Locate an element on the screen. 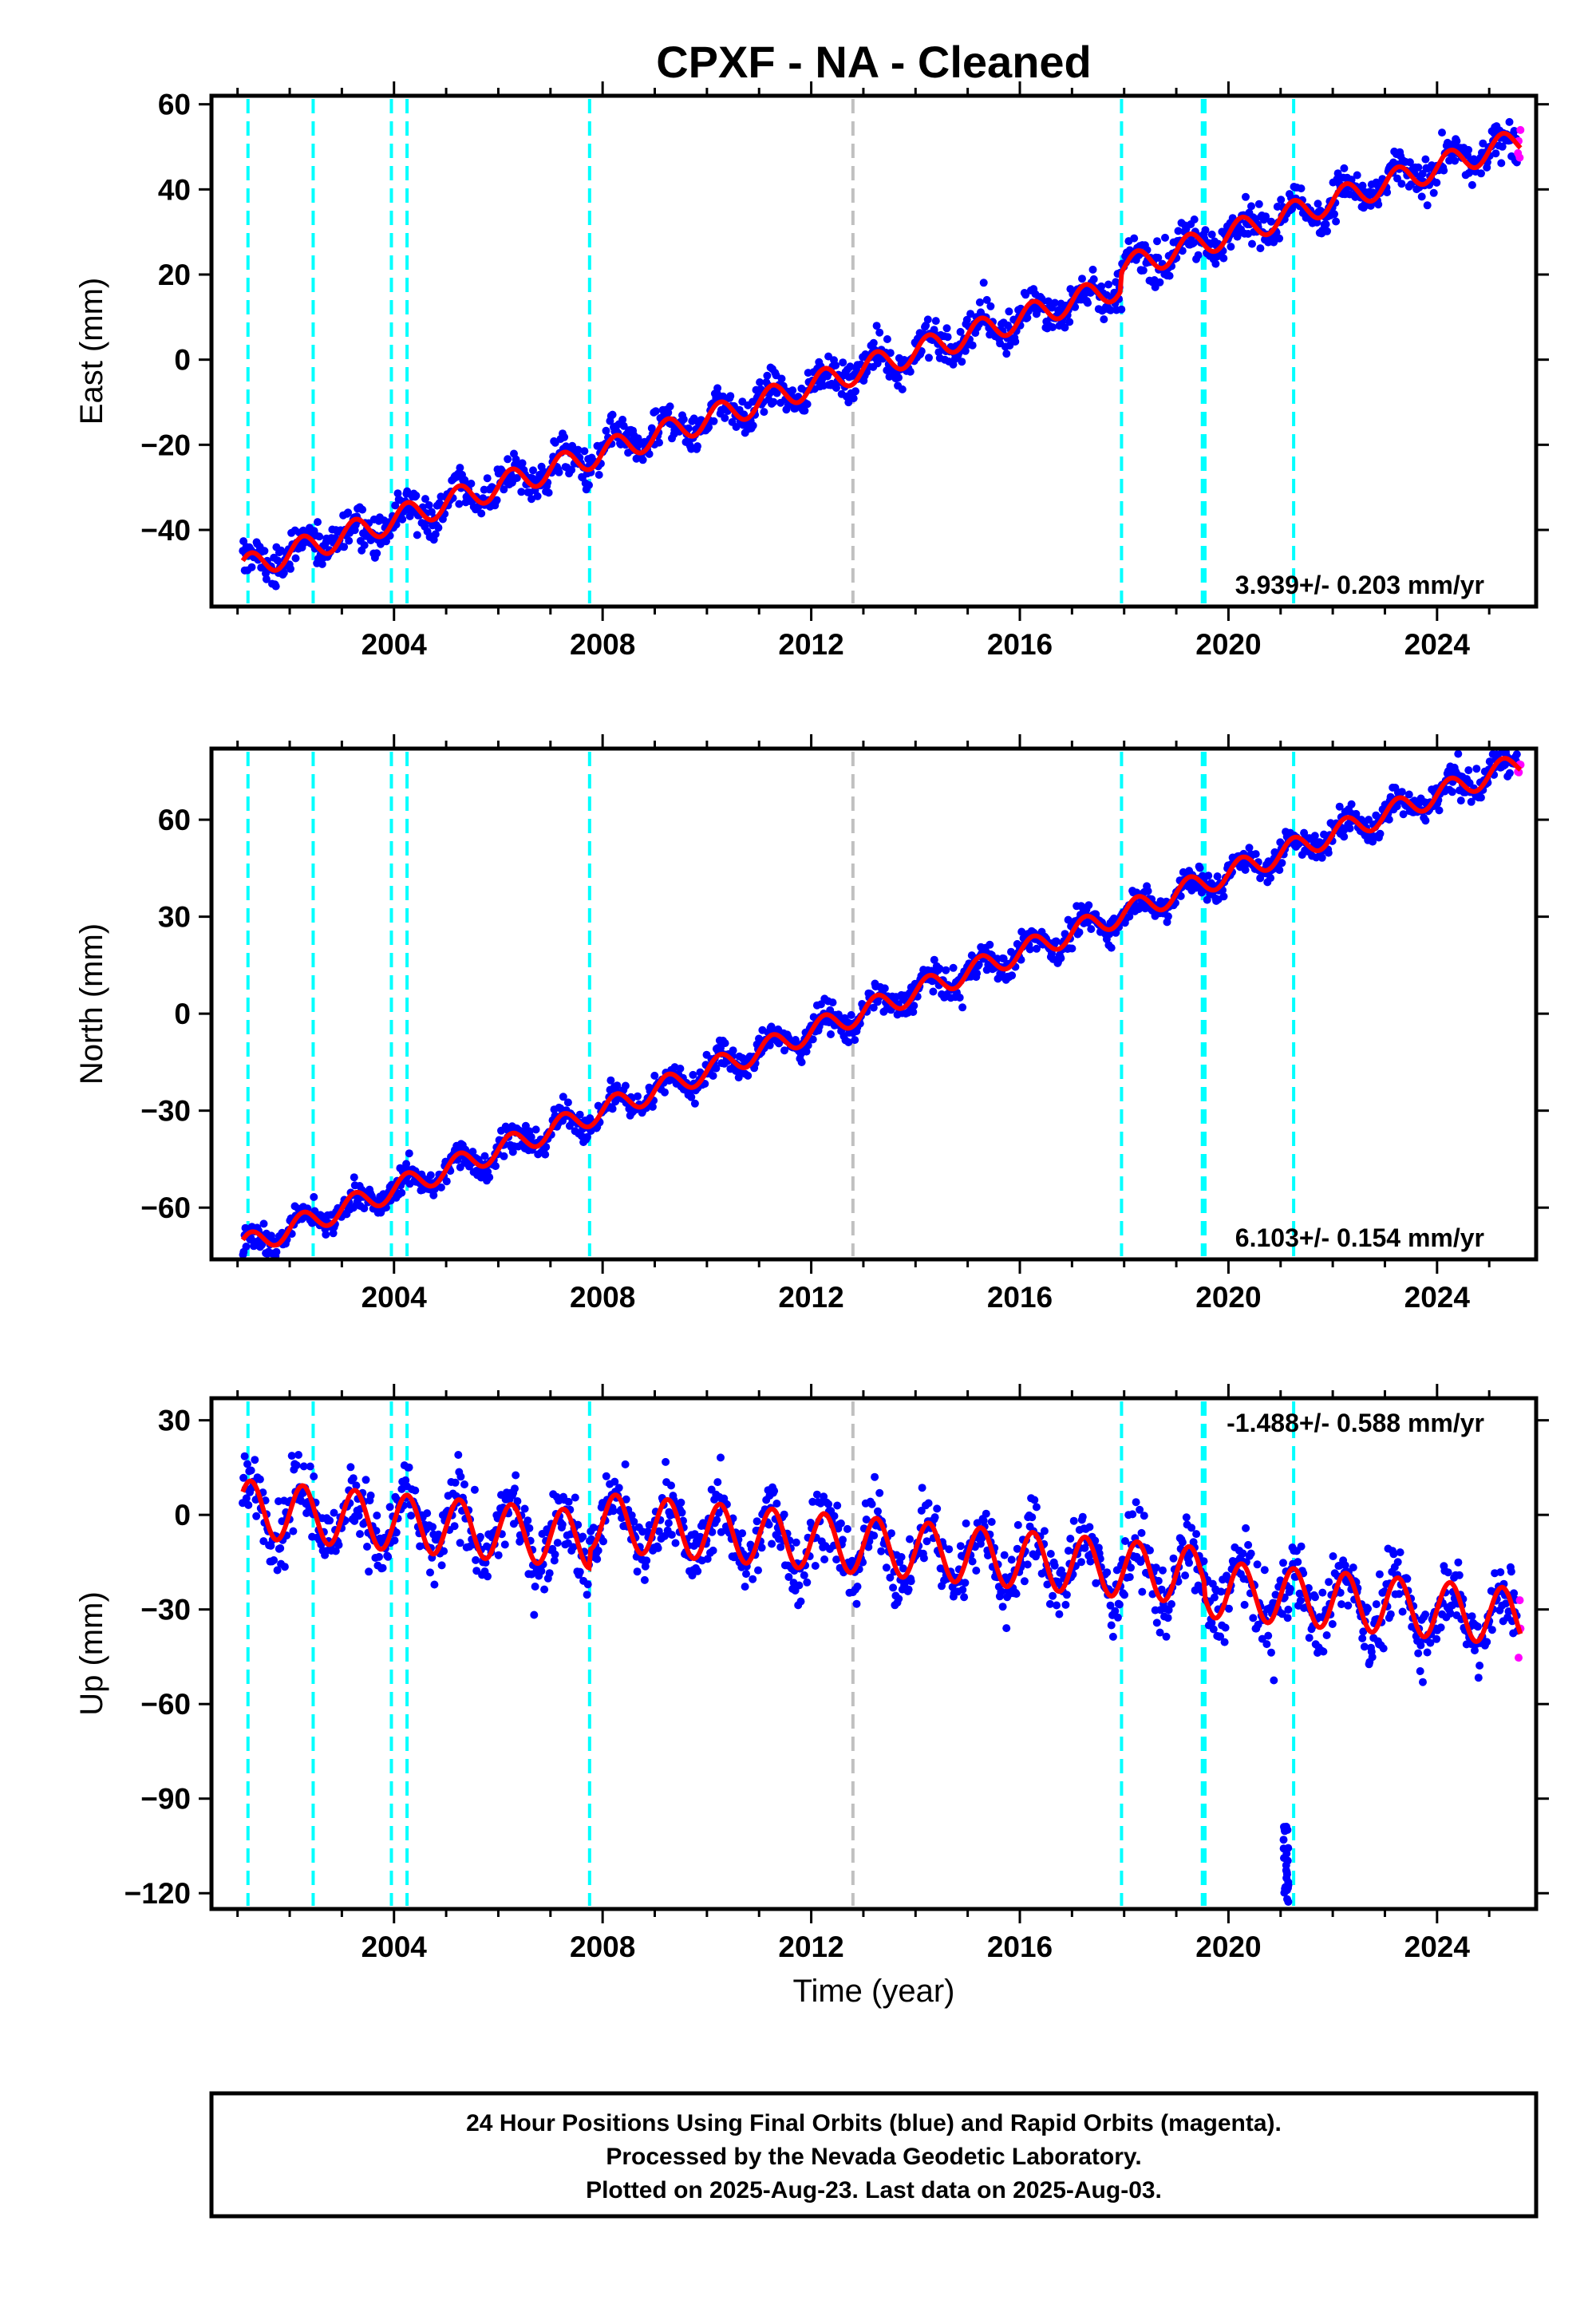 The image size is (1596, 2316). x-tick-label: 2008 is located at coordinates (602, 1947).